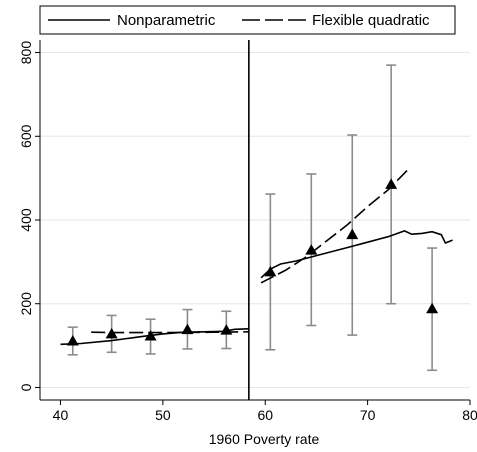  What do you see at coordinates (26, 53) in the screenshot?
I see `y-tick-label-4: 800` at bounding box center [26, 53].